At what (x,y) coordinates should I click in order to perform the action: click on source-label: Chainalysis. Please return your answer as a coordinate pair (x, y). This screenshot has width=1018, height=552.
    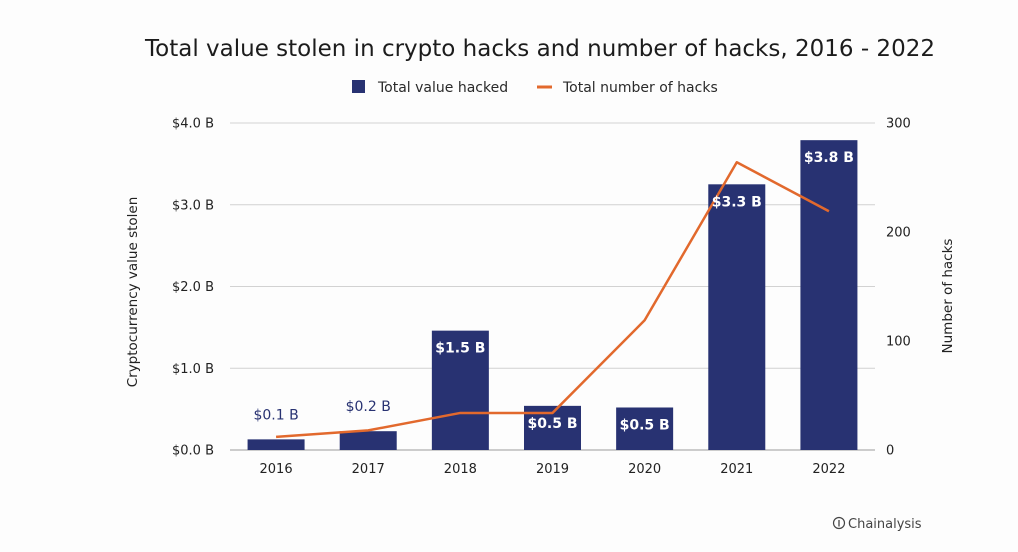
    Looking at the image, I should click on (885, 524).